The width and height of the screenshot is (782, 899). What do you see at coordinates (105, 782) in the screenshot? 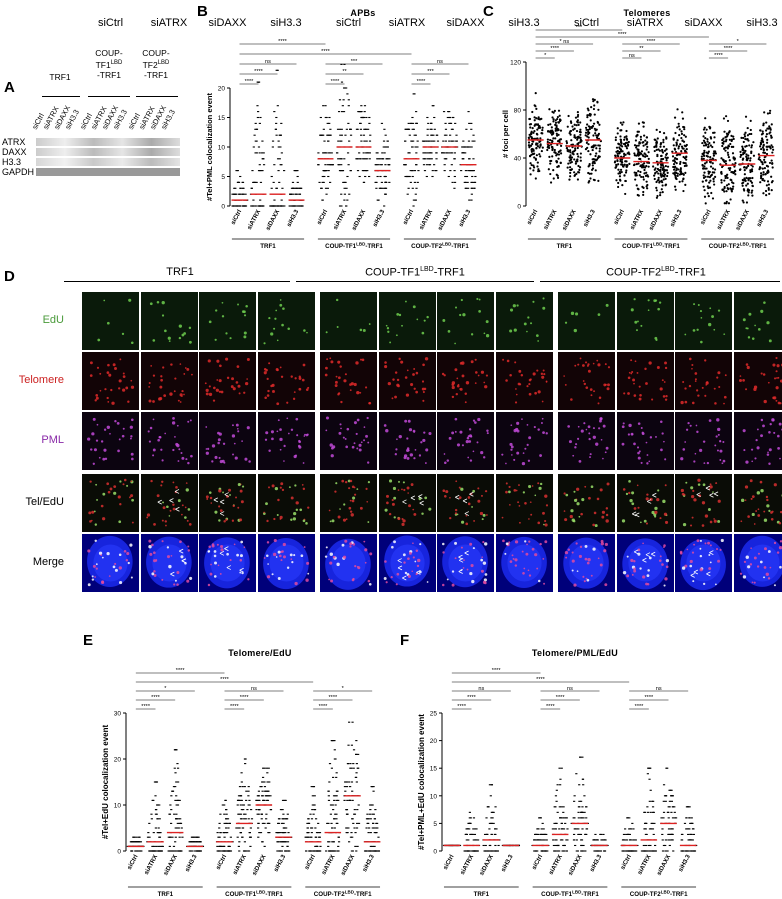
I see `y-axis-label: #Tel+EdU colocalization event` at bounding box center [105, 782].